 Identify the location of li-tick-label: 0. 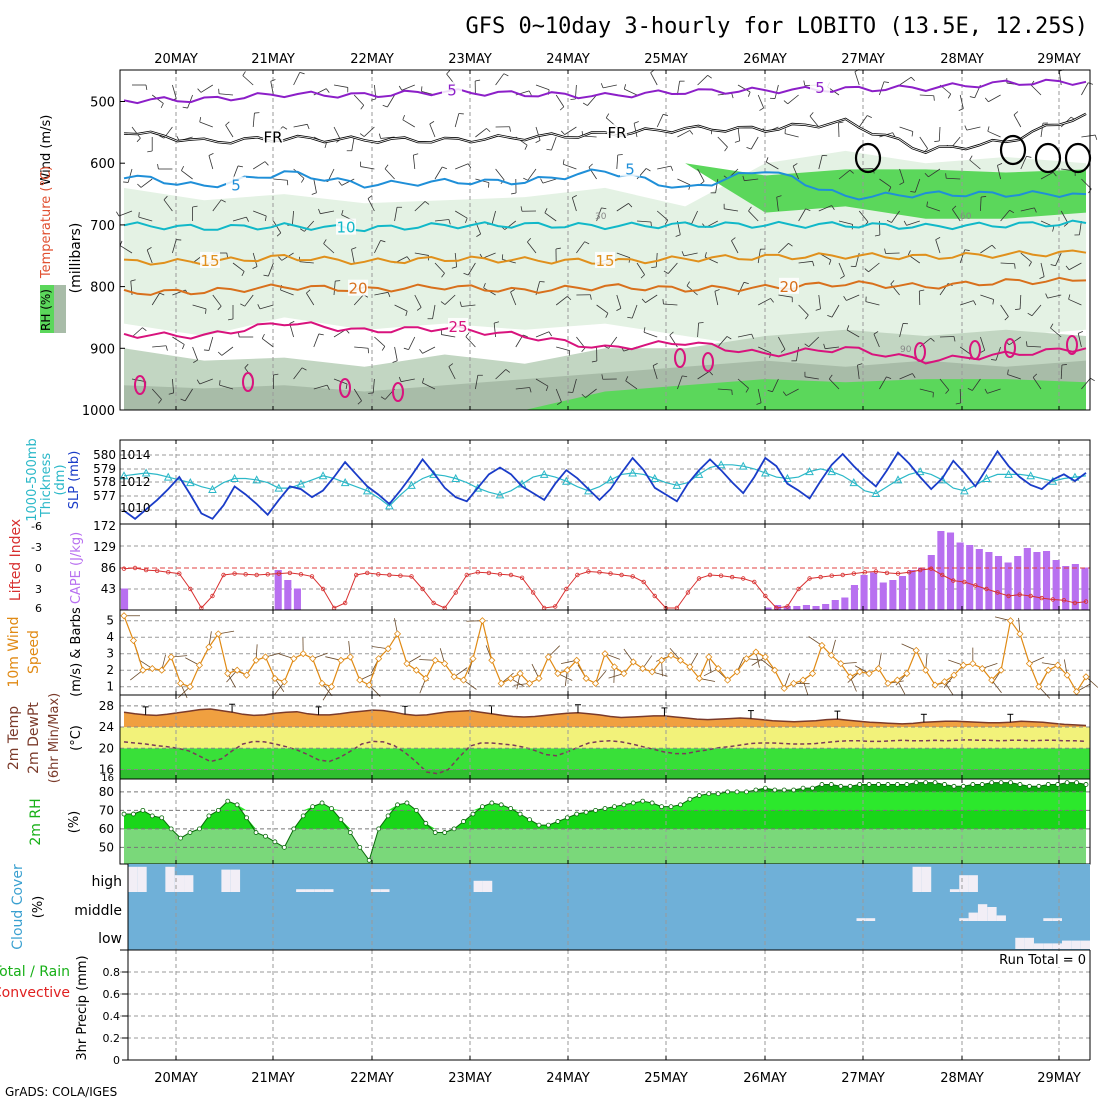
(38, 568).